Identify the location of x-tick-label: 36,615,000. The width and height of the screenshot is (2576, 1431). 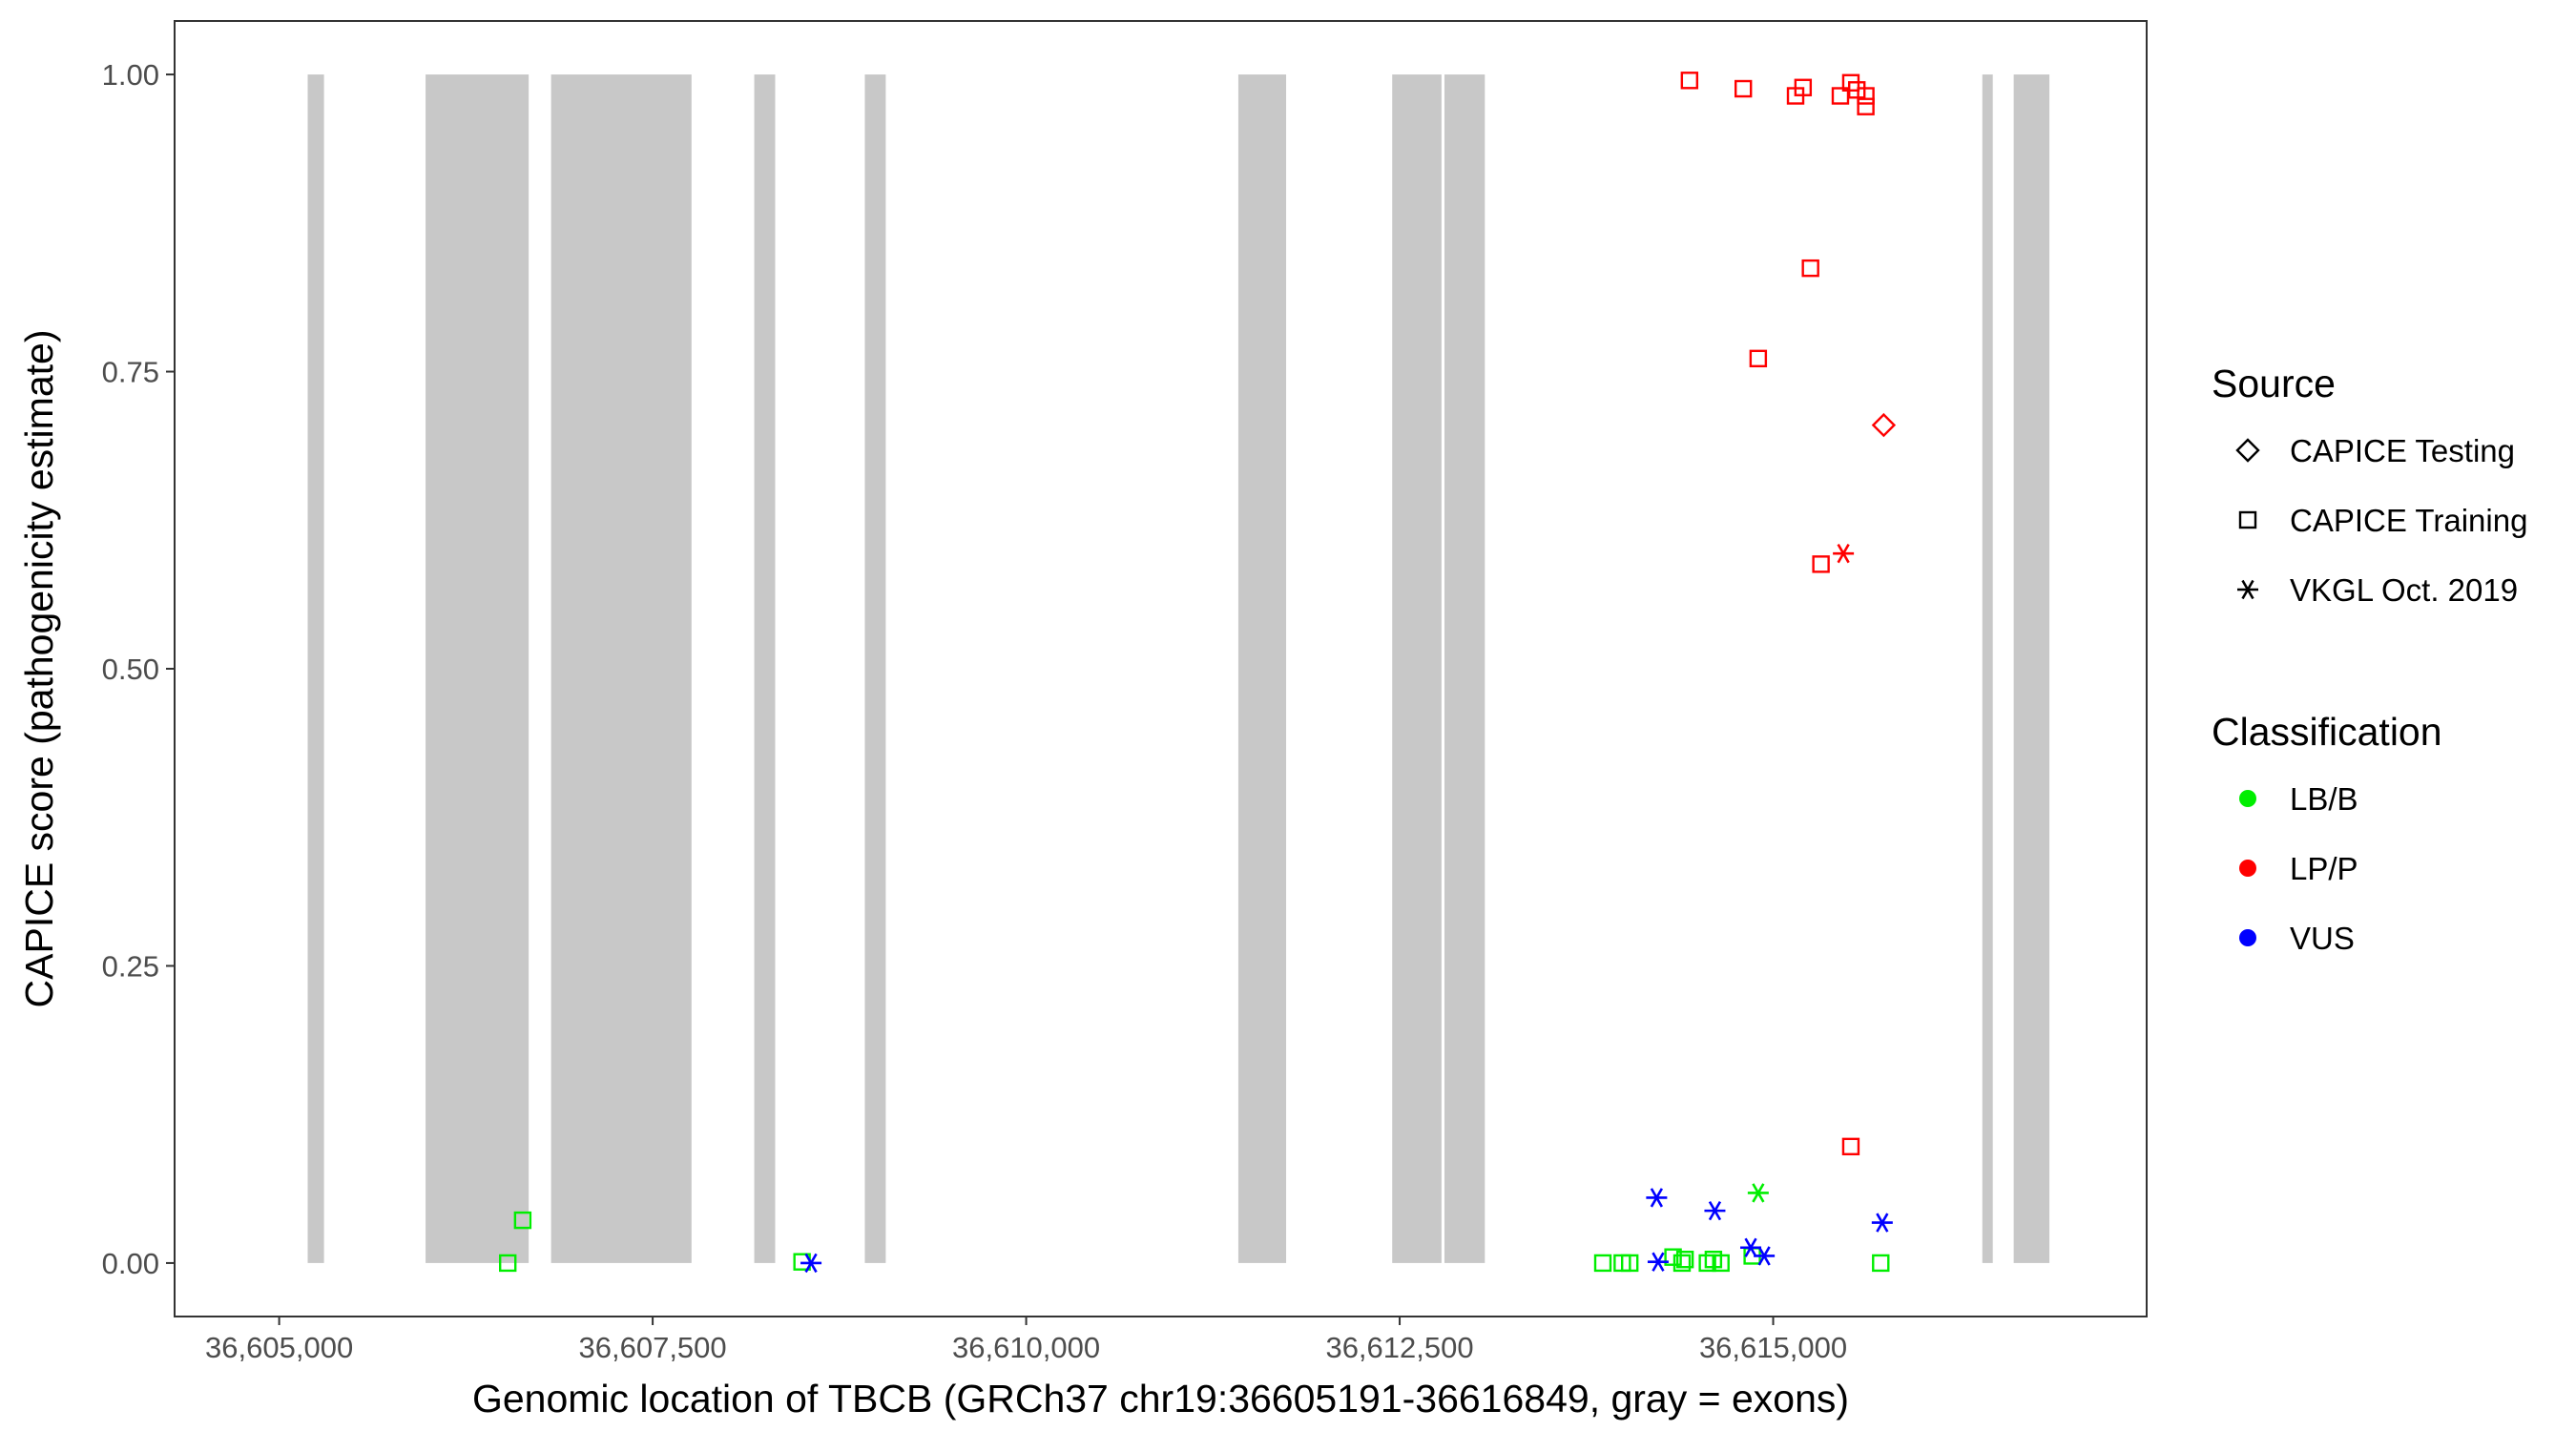
(1773, 1347).